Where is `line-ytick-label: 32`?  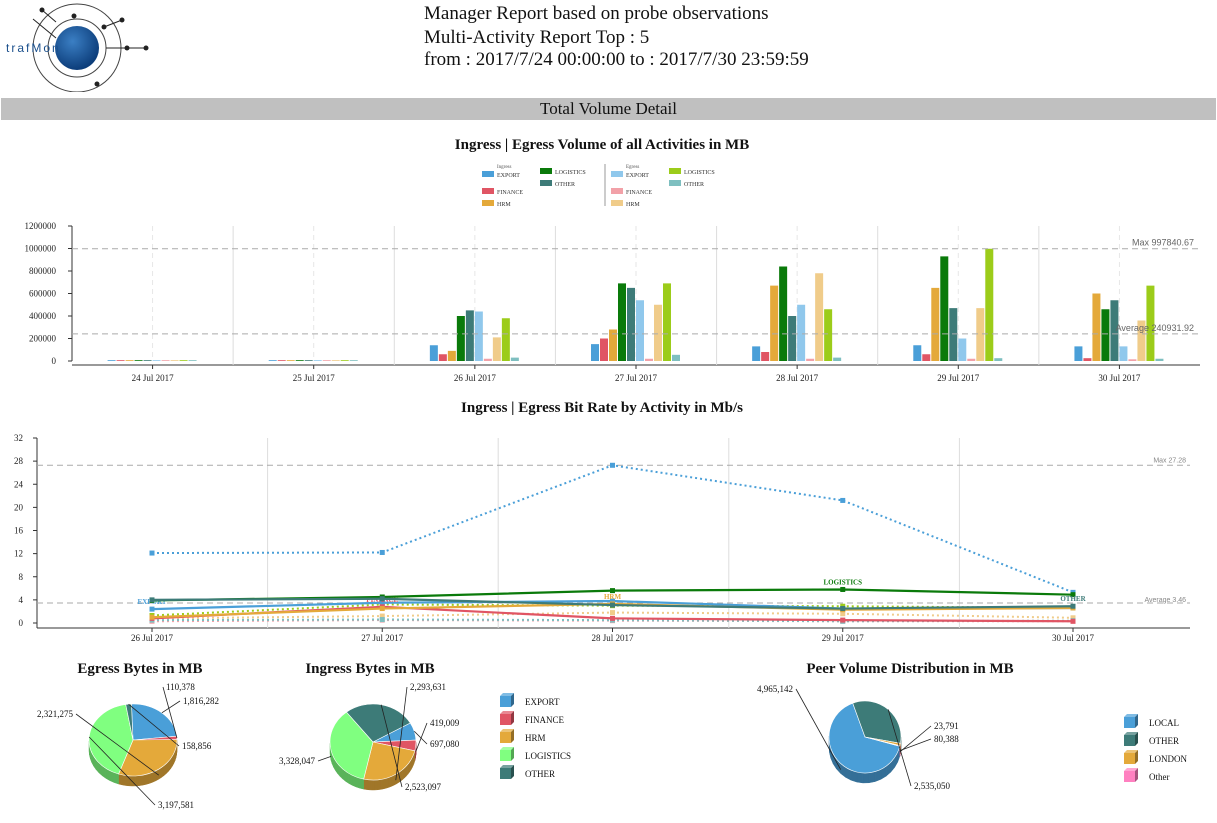
line-ytick-label: 32 is located at coordinates (18, 438).